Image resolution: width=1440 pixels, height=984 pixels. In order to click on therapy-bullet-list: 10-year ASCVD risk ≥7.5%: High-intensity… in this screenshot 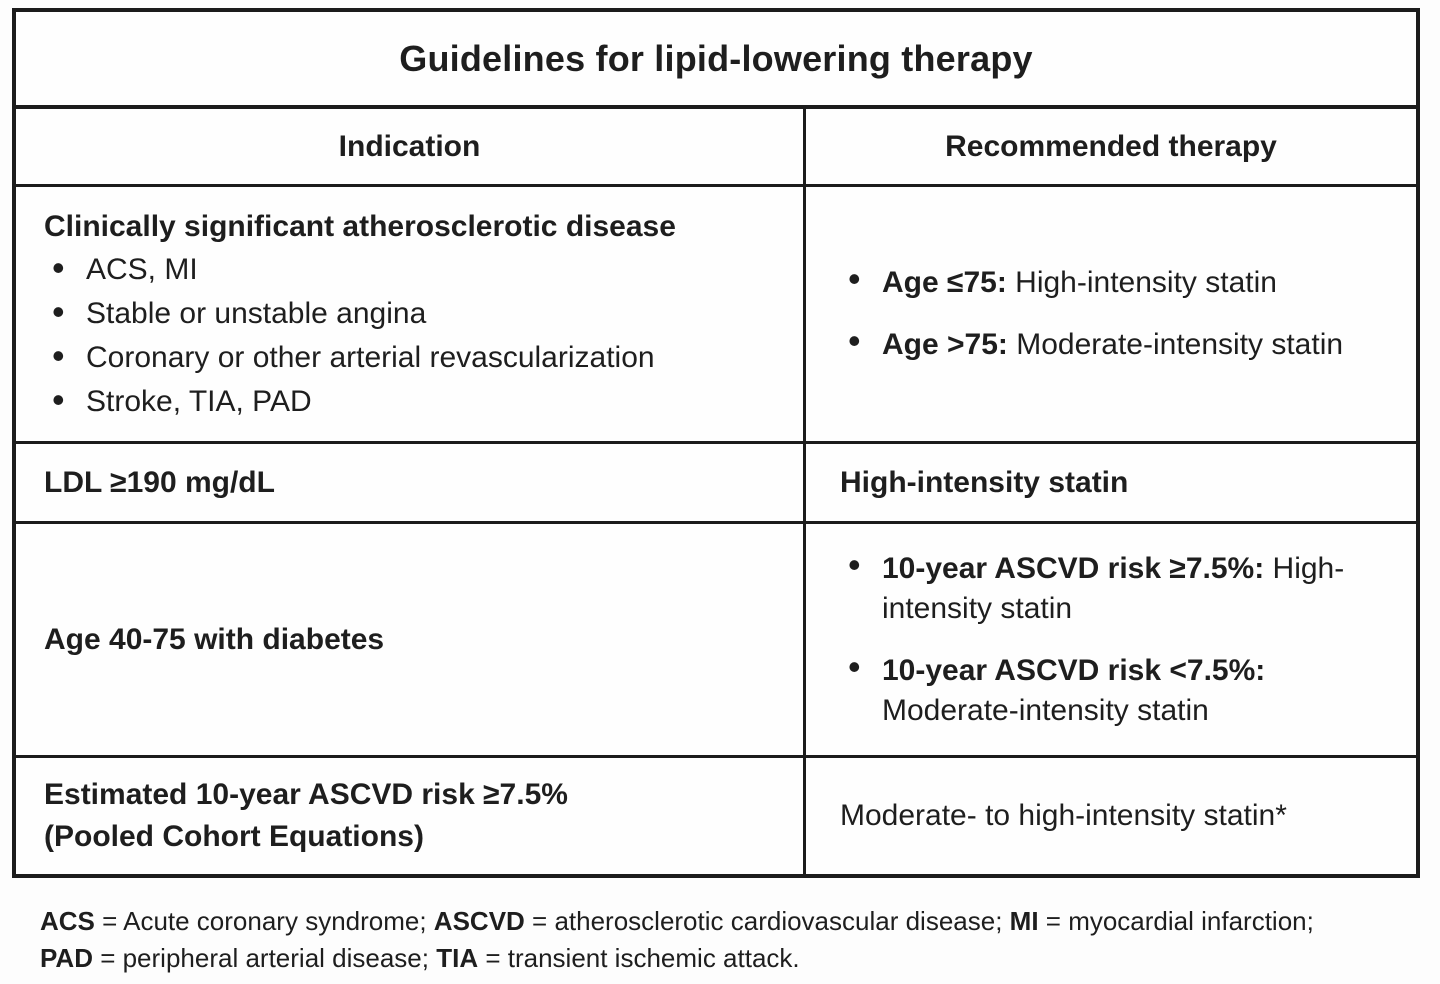, I will do `click(1122, 638)`.